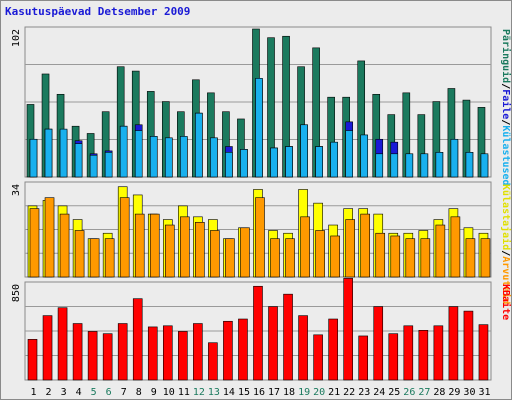  Describe the element at coordinates (439, 392) in the screenshot. I see `x-tick-label: 28` at that location.